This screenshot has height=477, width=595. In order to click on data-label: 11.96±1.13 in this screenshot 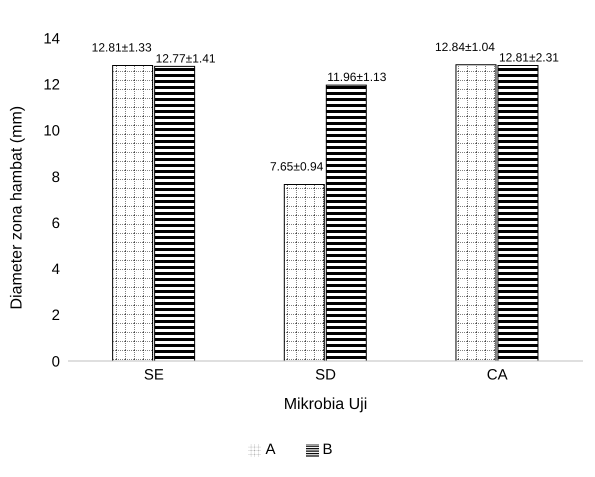, I will do `click(357, 77)`.